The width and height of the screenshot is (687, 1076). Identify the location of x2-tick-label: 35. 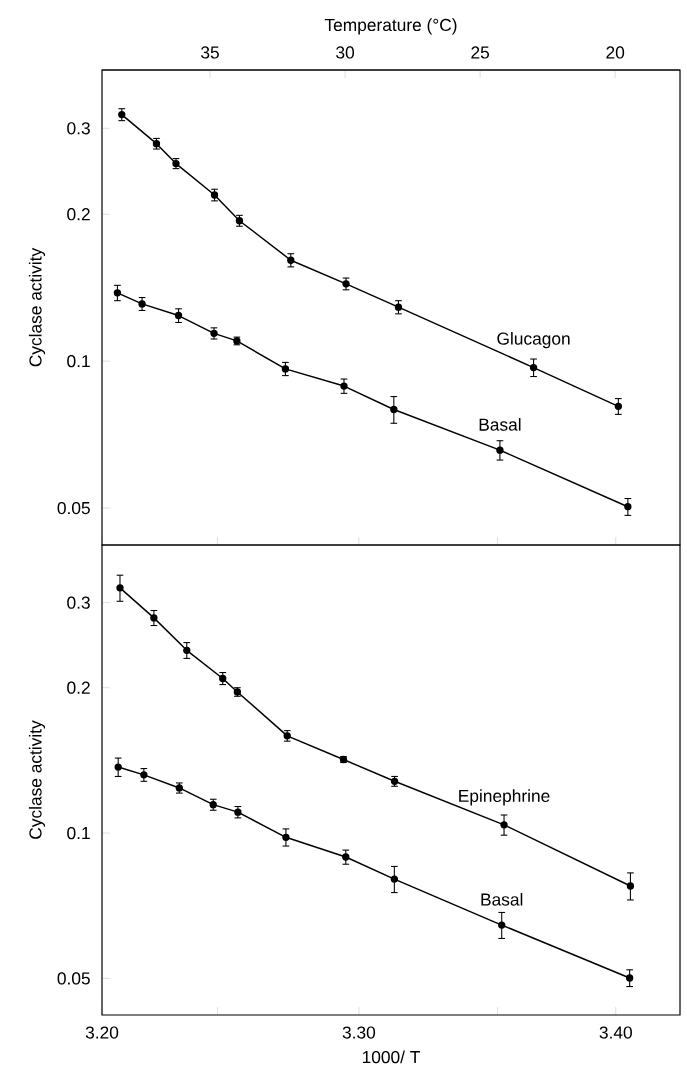
(210, 52).